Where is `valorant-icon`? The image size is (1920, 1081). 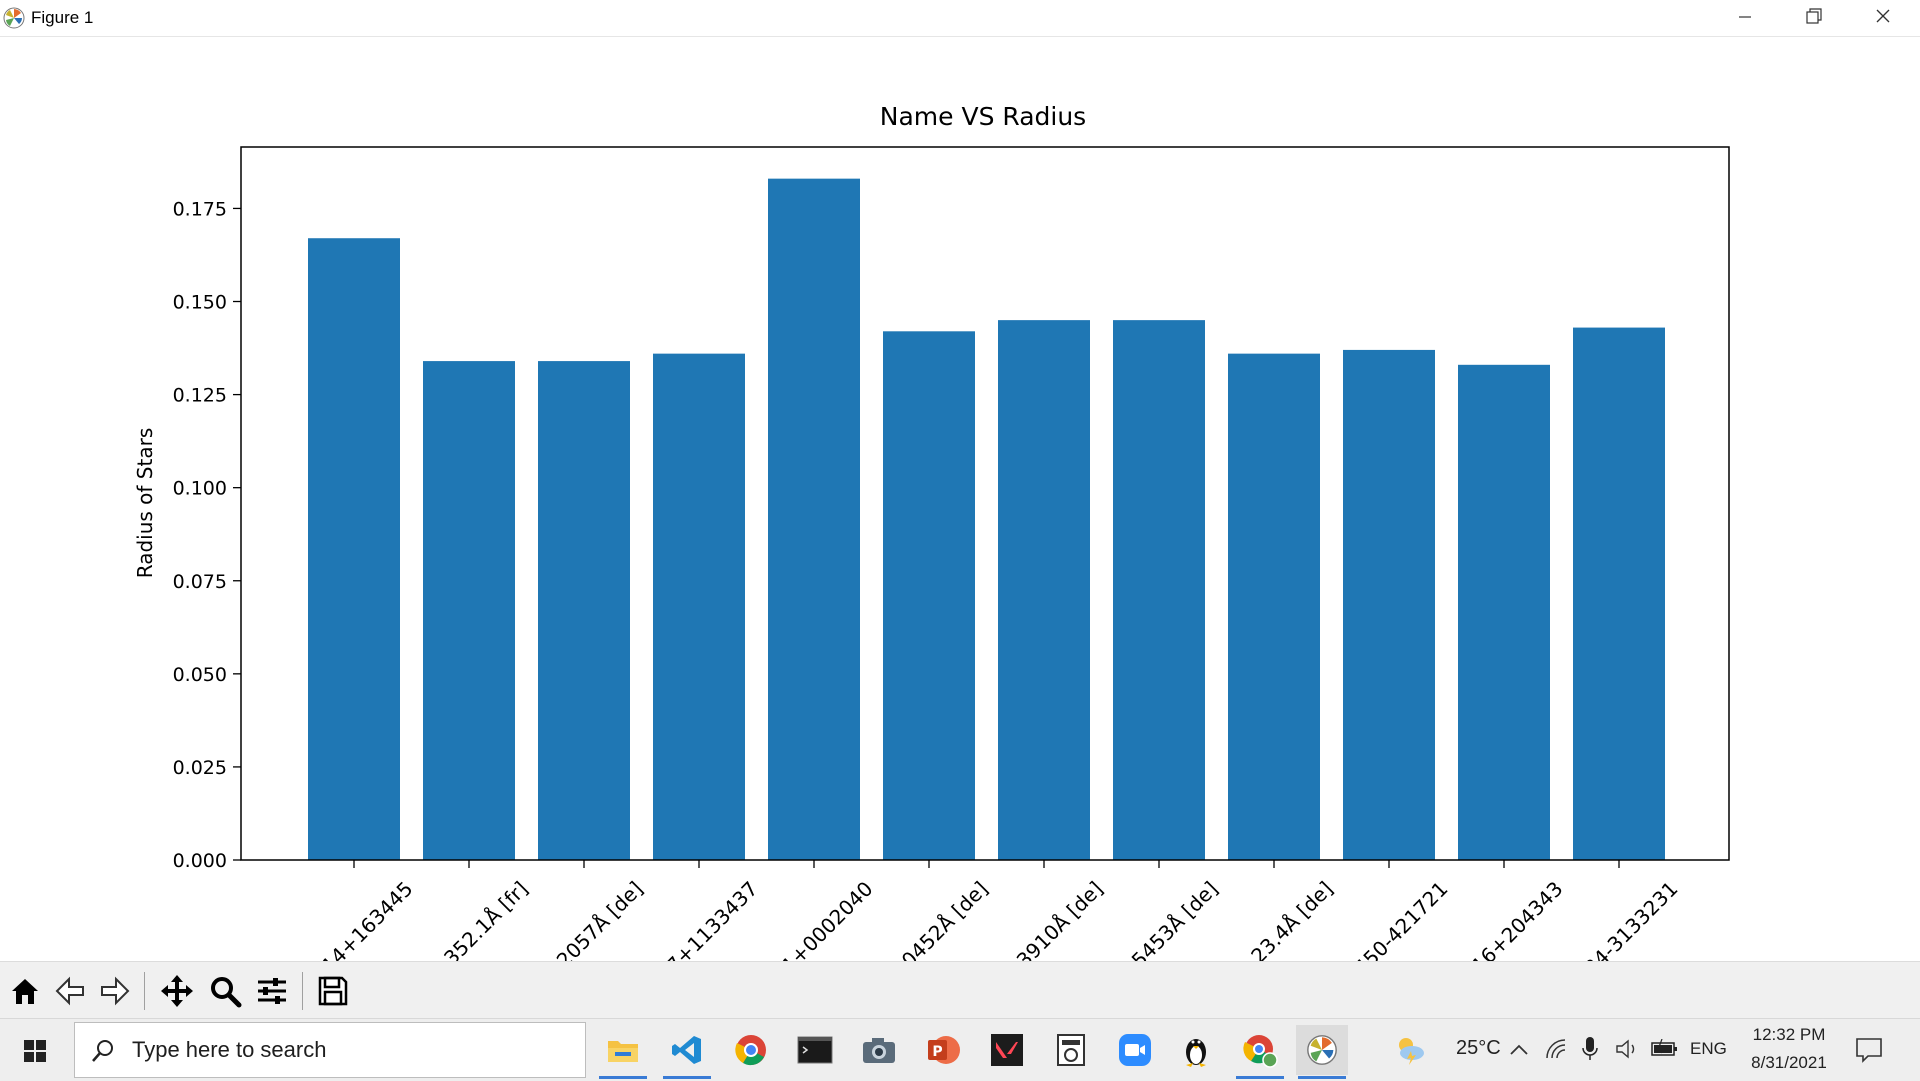
valorant-icon is located at coordinates (1007, 1050).